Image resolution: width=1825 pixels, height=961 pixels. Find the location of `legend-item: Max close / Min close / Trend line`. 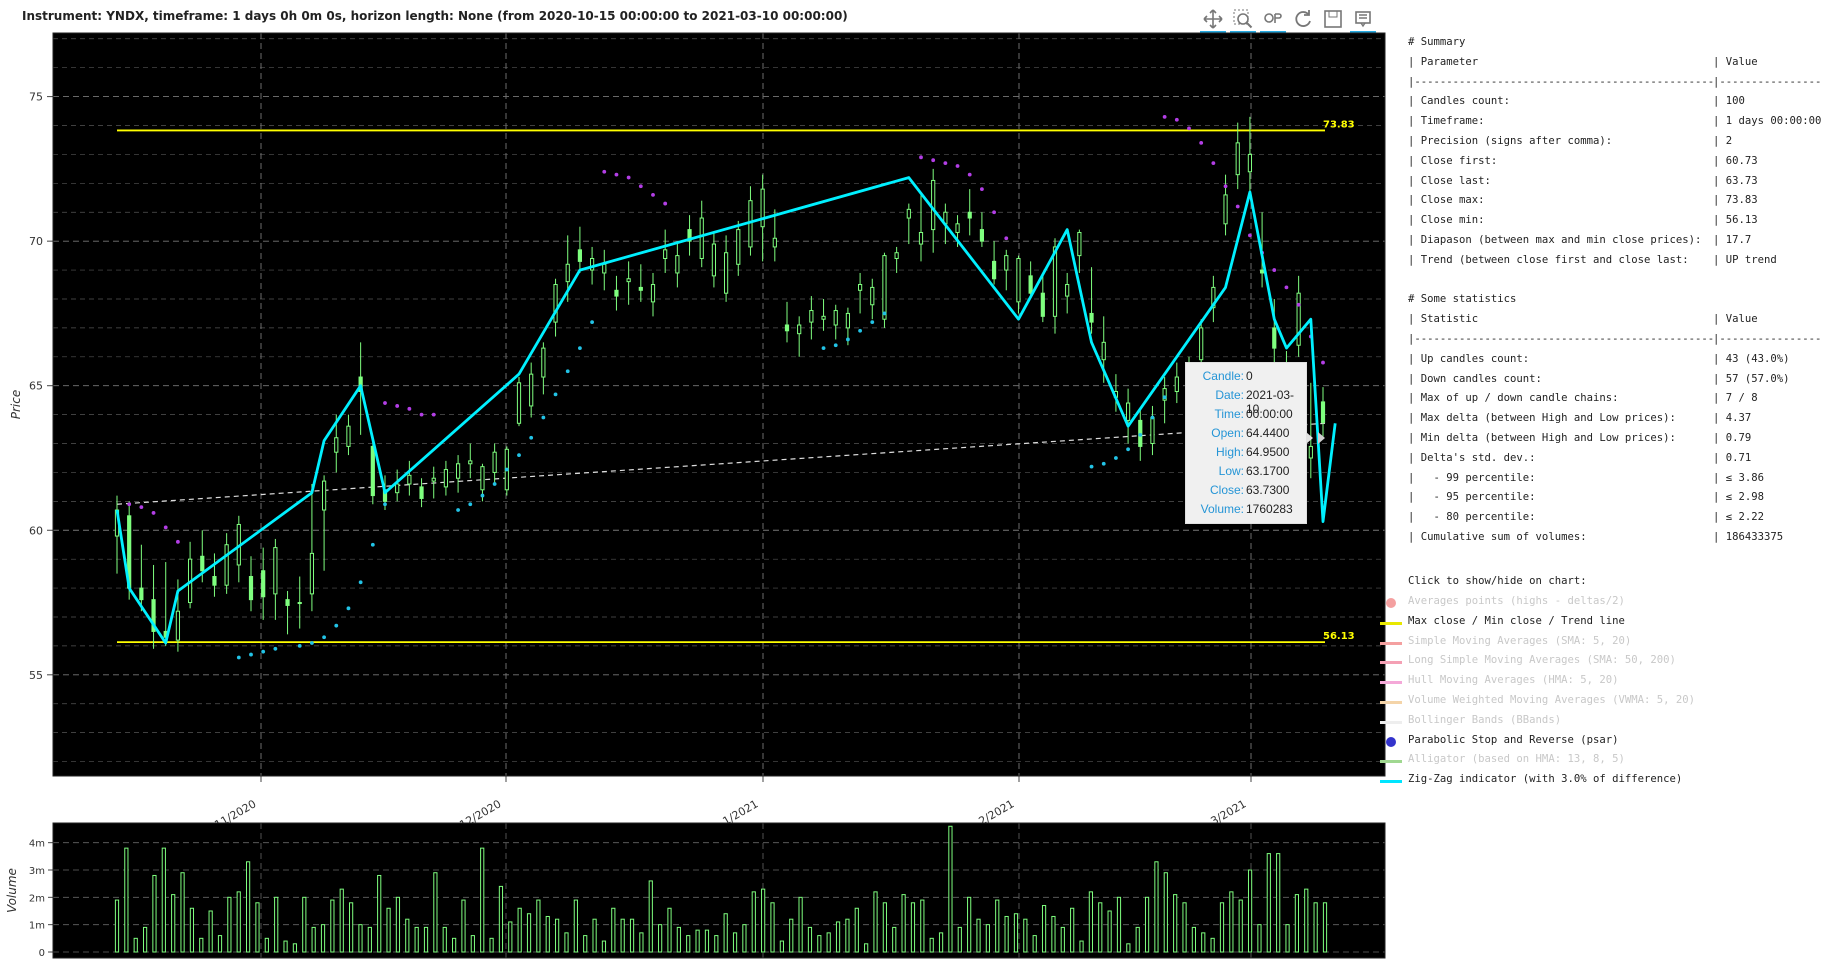

legend-item: Max close / Min close / Trend line is located at coordinates (1590, 624).